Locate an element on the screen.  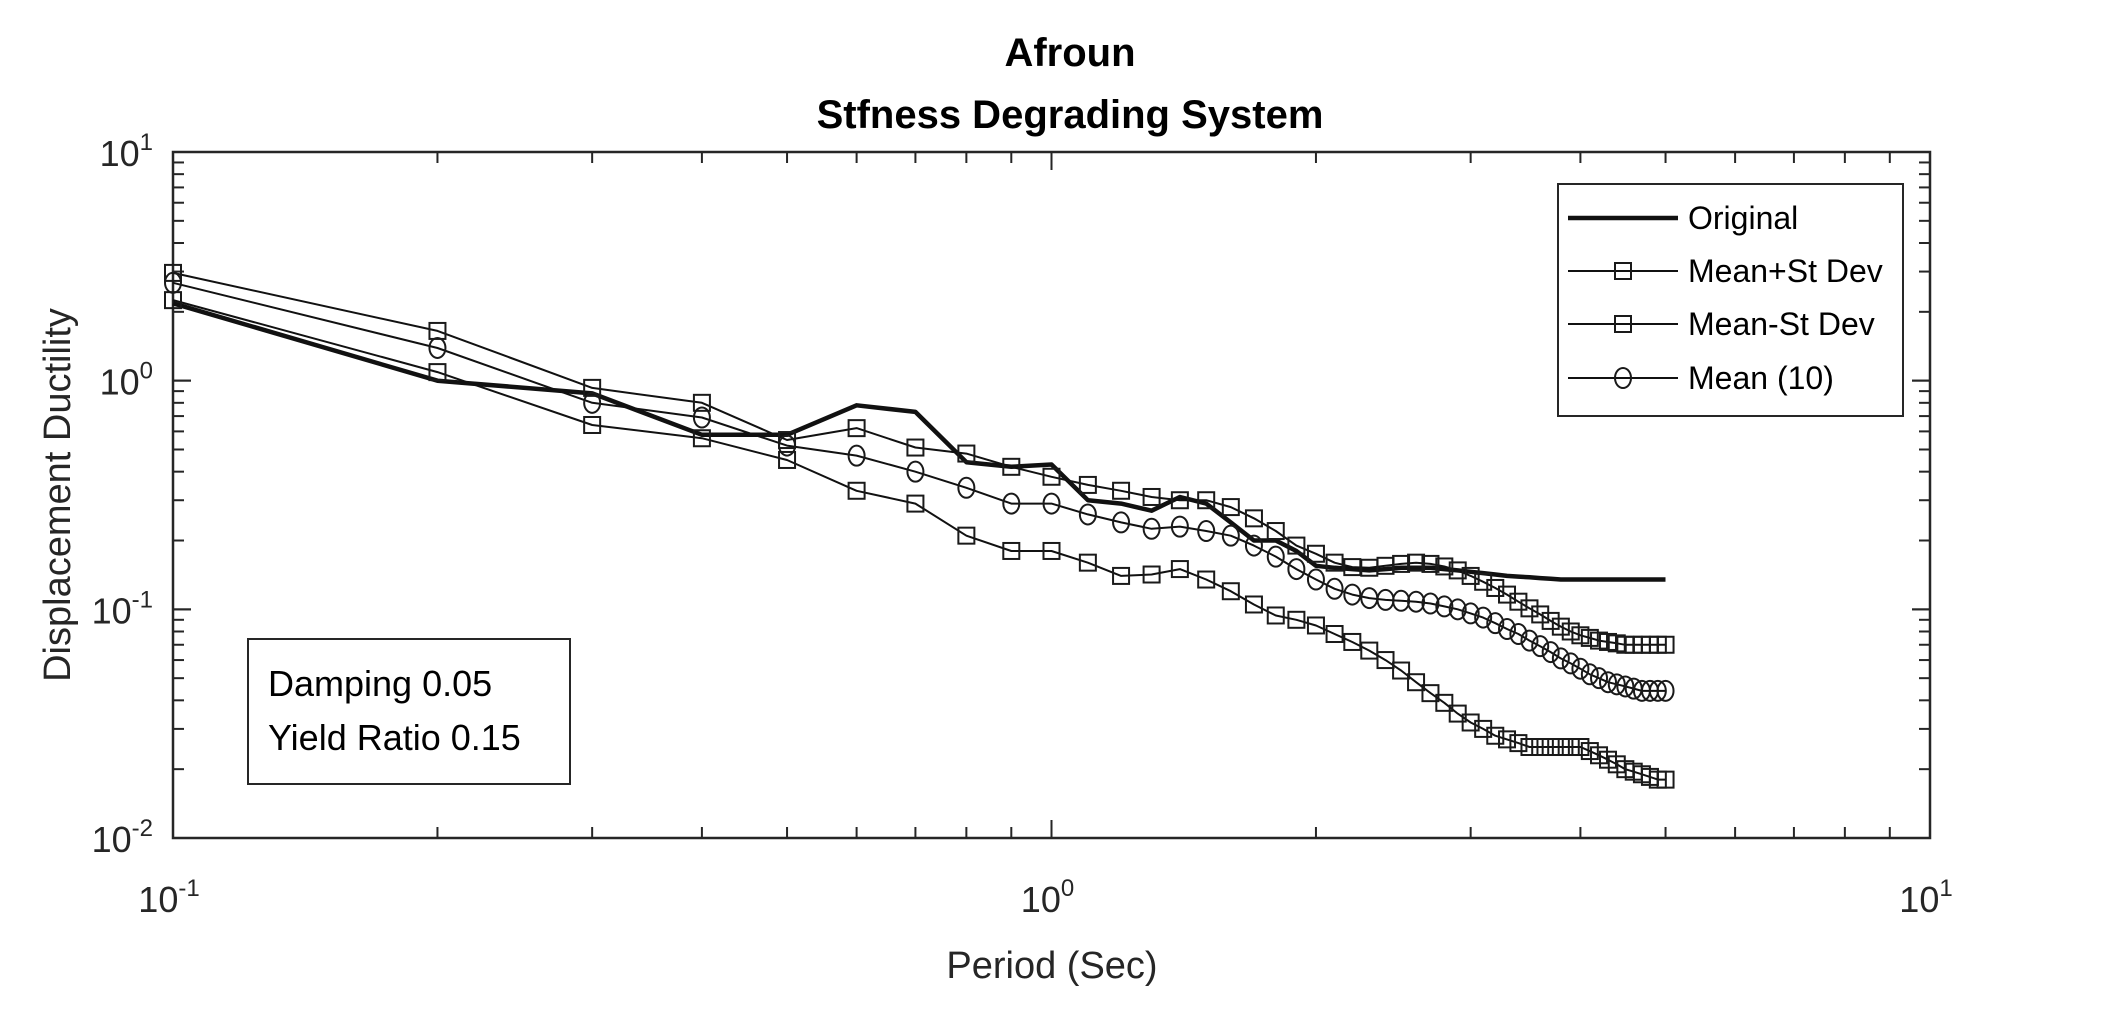
annotation-box: Damping 0.05 Yield Ratio 0.15 is located at coordinates (409, 711).